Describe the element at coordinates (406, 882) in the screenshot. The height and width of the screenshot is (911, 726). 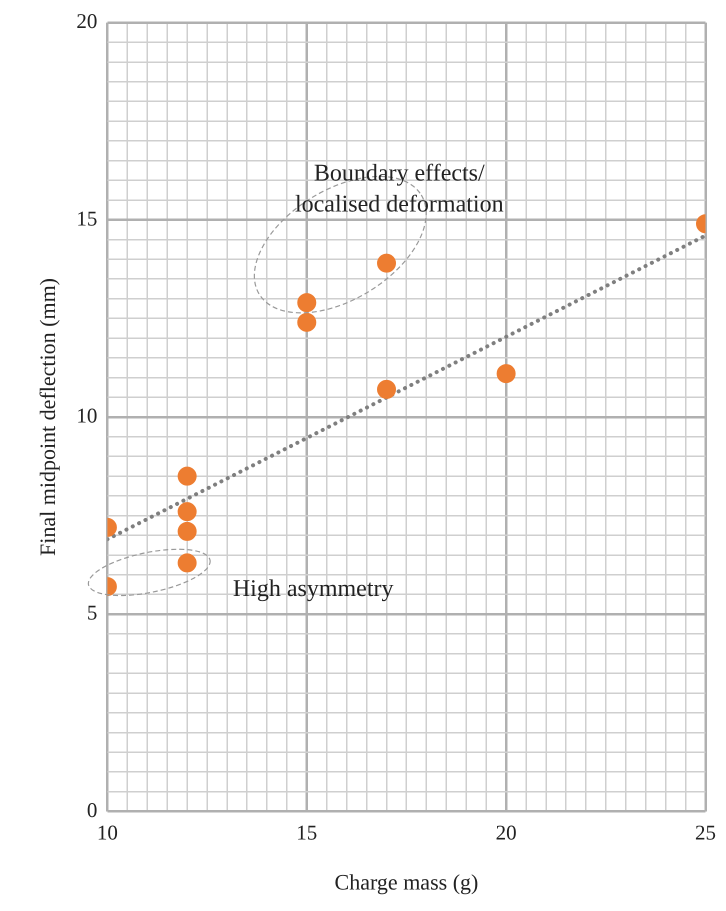
I see `x-axis-title: Charge mass (g)` at that location.